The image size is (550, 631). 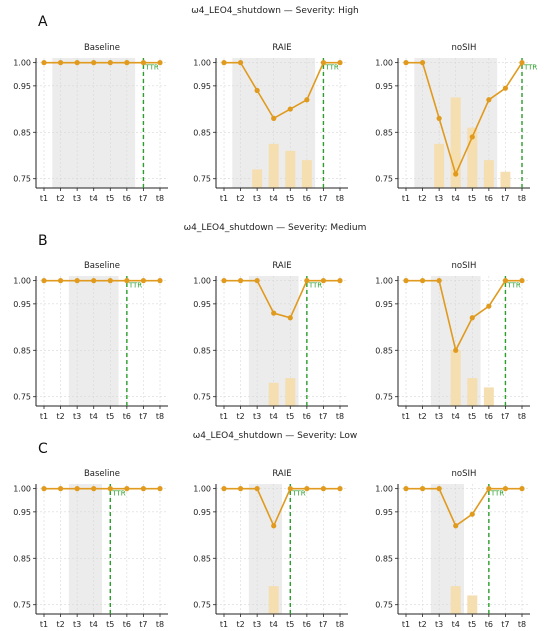 I want to click on subplot-b-raie: RAIE 1.00 0.95 0.85 0.75 t1 t2 t3 t4 t5 t6 t7 t8 TTR, so click(x=270, y=341).